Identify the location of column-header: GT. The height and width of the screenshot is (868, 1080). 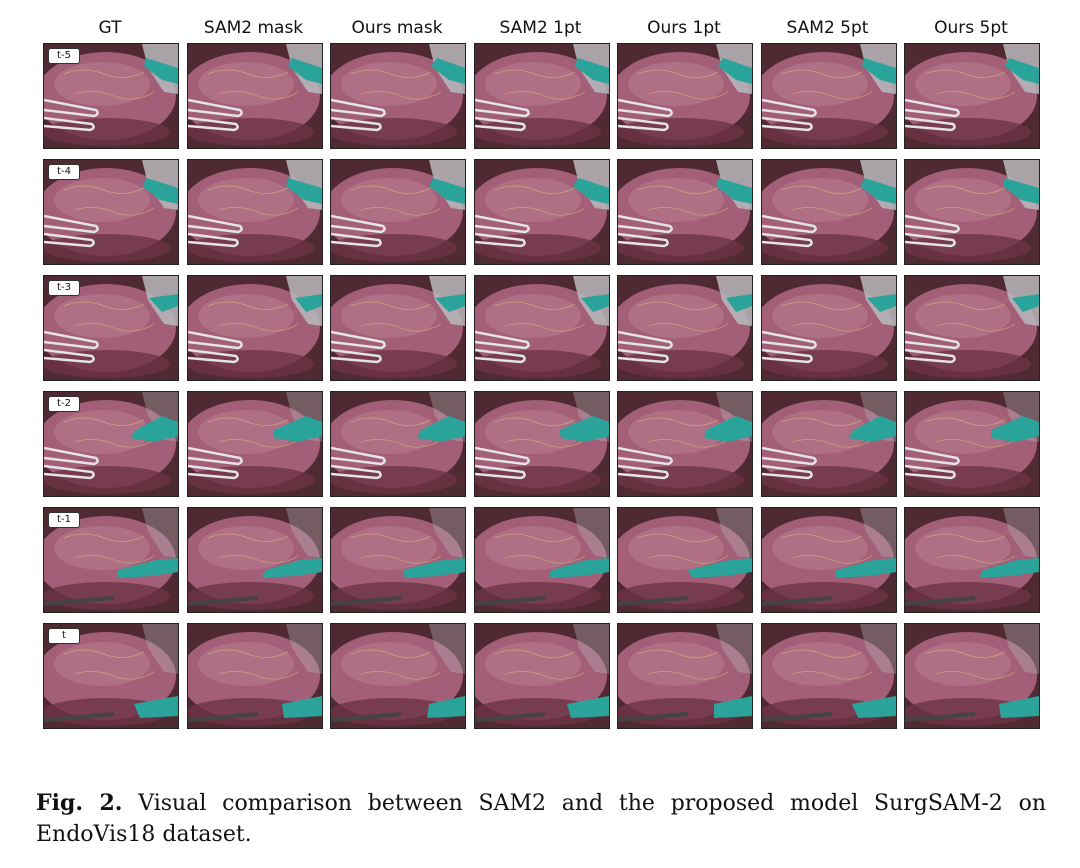
(110, 28).